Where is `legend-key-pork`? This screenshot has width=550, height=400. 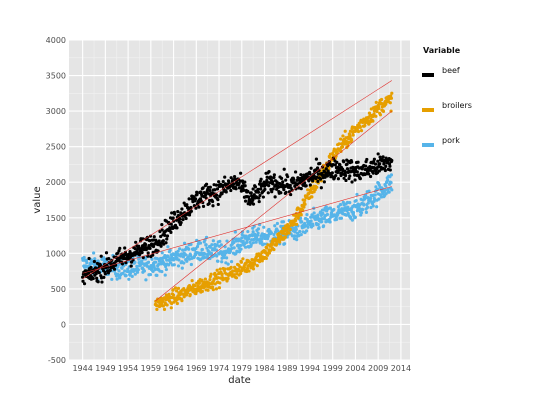
legend-key-pork is located at coordinates (428, 145).